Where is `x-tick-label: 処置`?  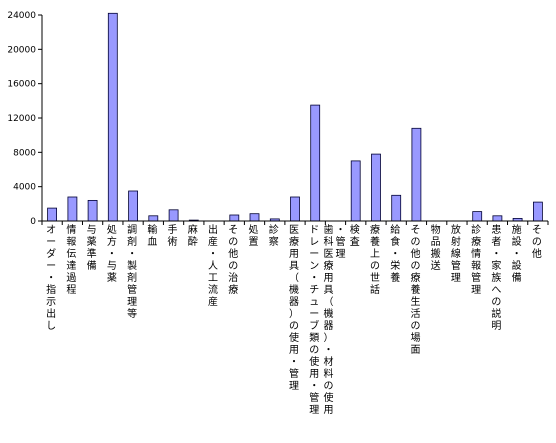
x-tick-label: 処置 is located at coordinates (254, 235).